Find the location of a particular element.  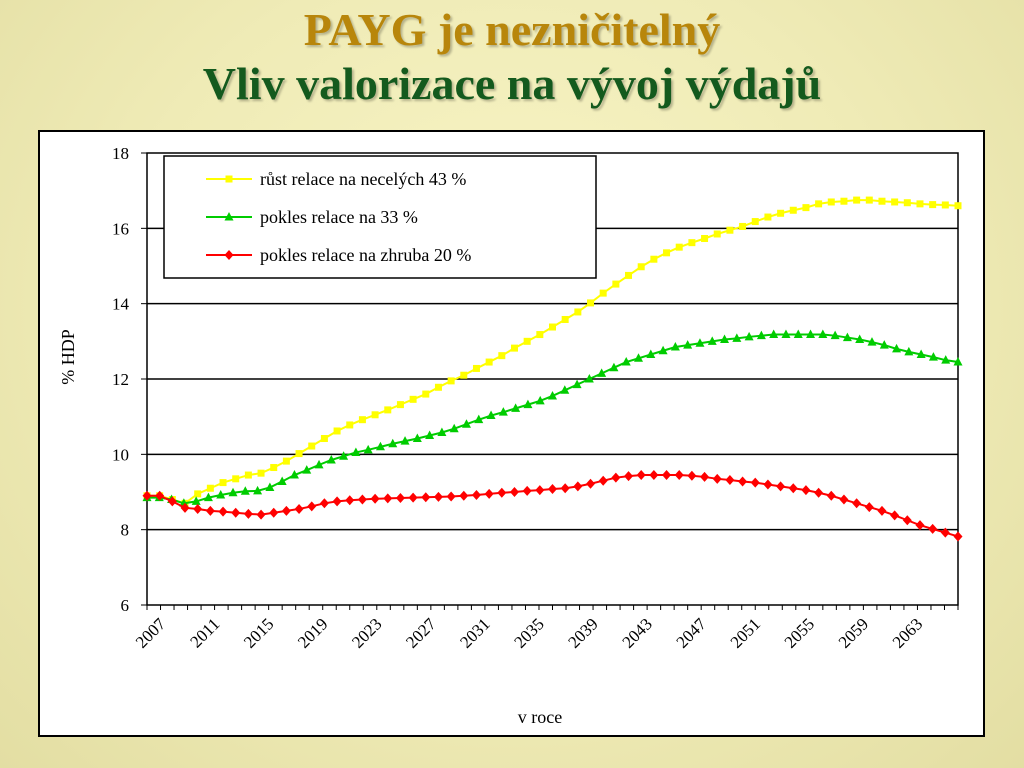

legend-entry: pokles relace na 33 % is located at coordinates (312, 217).